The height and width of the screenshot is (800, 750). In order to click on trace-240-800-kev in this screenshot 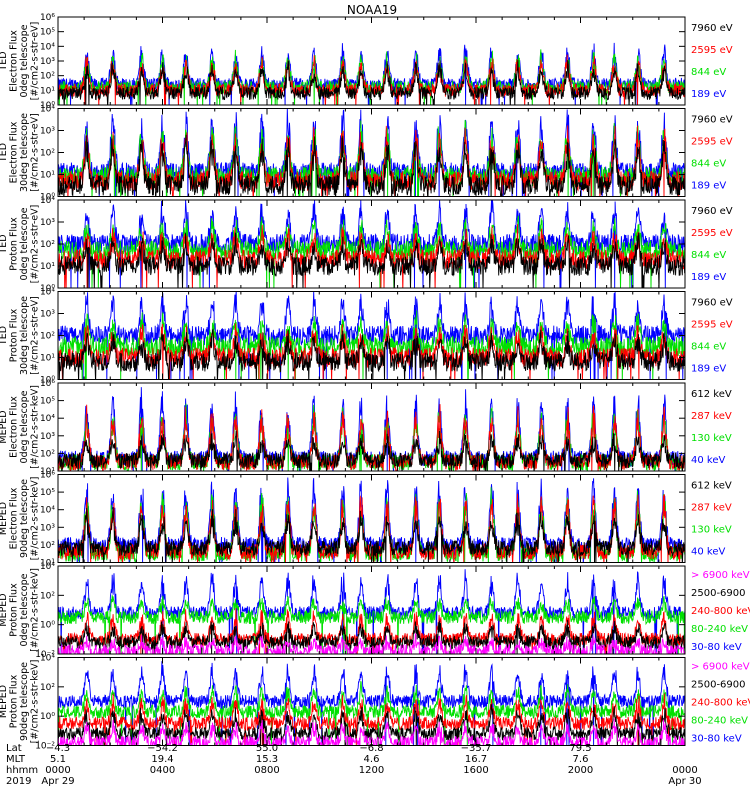, I will do `click(371, 719)`.